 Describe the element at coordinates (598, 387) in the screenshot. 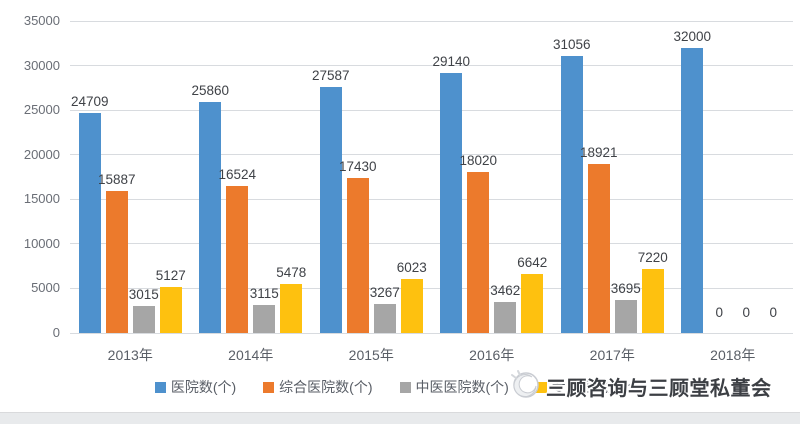

I see `legend-label: 专科医院数(个)` at that location.